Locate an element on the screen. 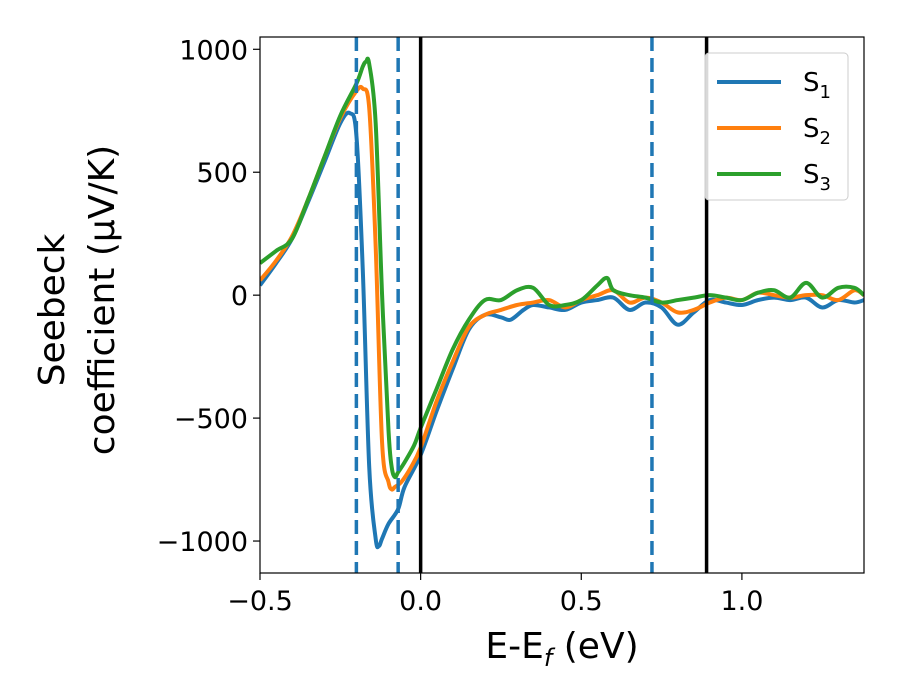 The image size is (900, 700). y-tick-label: −500 is located at coordinates (211, 419).